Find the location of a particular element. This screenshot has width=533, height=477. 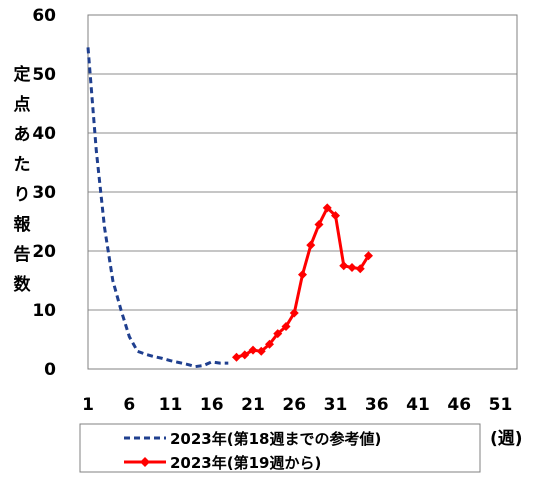

y-tick-label: 40 is located at coordinates (44, 134).